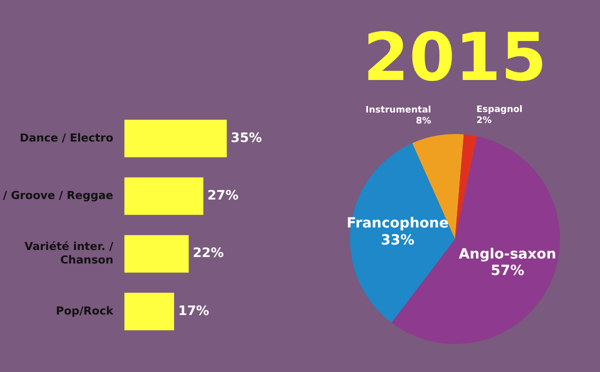  Describe the element at coordinates (85, 311) in the screenshot. I see `y-tick-label: Pop/Rock` at that location.